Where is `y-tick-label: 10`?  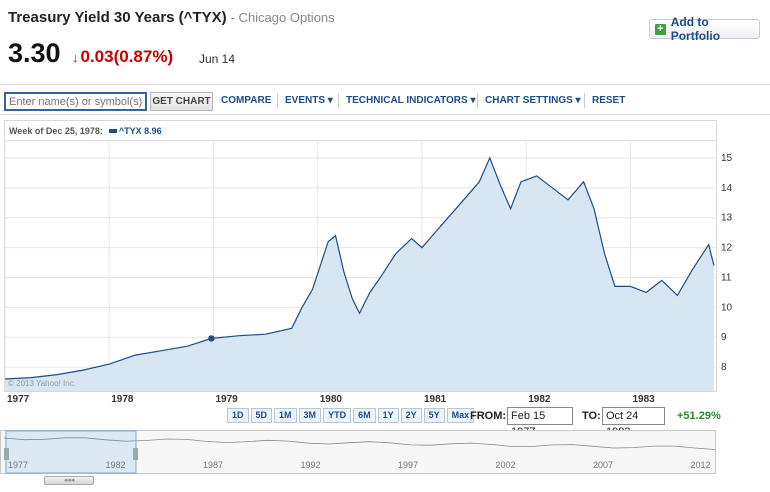 y-tick-label: 10 is located at coordinates (727, 307).